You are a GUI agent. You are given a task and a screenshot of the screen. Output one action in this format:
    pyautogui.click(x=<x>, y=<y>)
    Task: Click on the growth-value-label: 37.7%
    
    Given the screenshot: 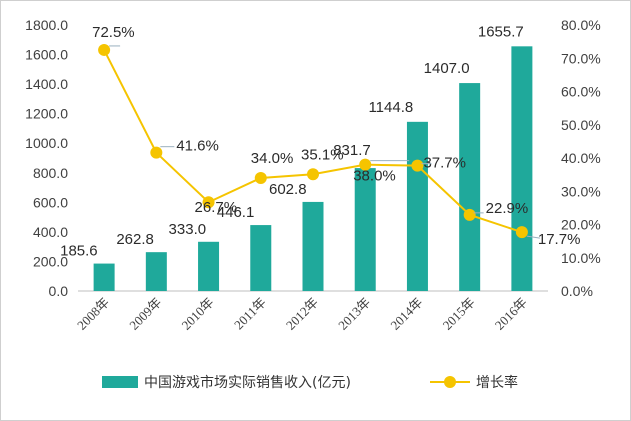 What is the action you would take?
    pyautogui.click(x=444, y=163)
    